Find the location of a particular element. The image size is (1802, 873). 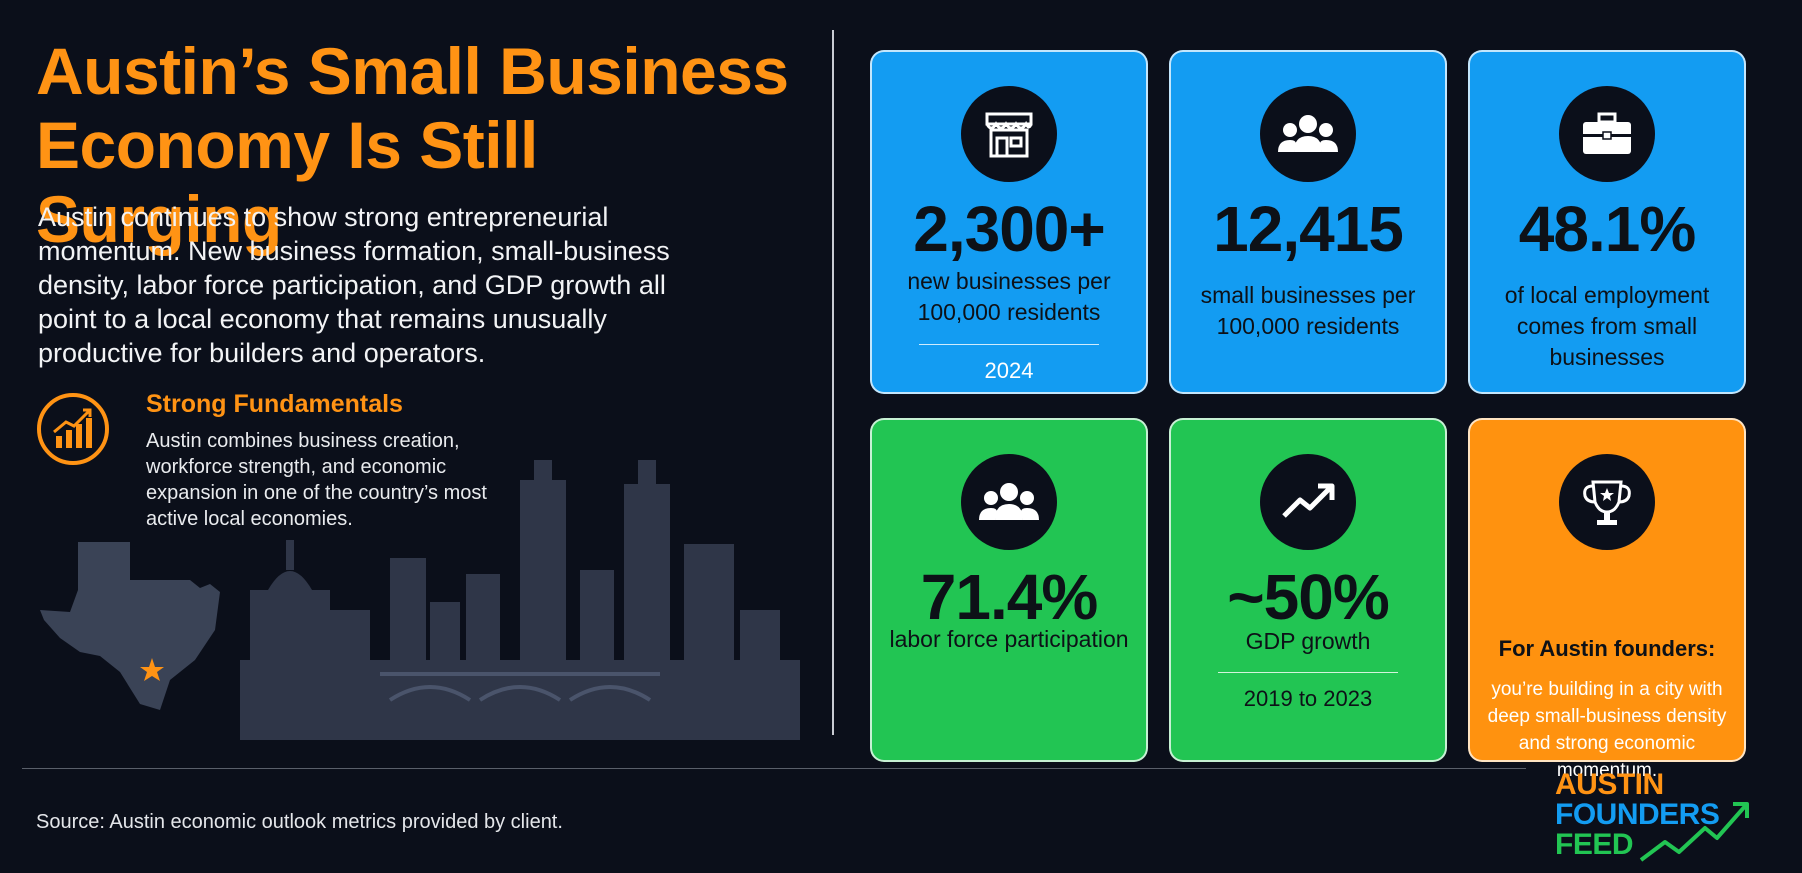

trend-up-icon is located at coordinates (1308, 502).